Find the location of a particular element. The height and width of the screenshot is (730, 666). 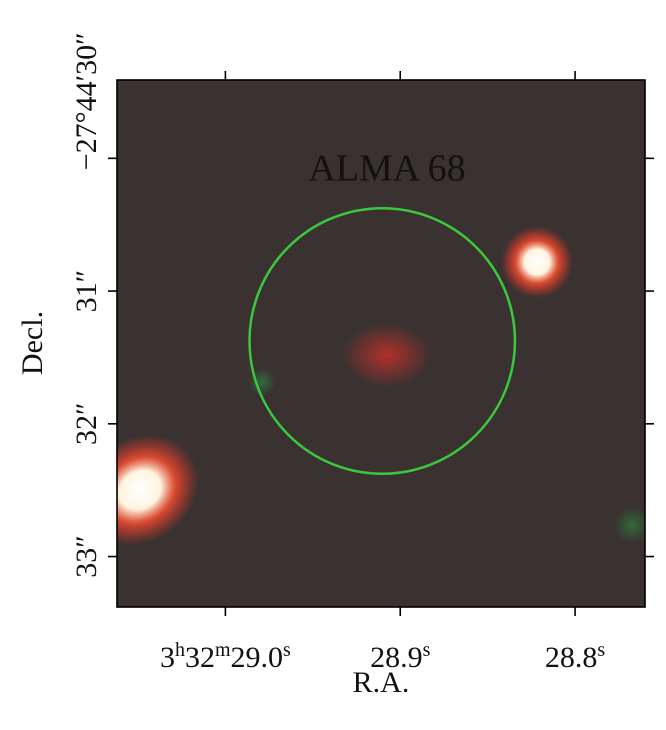

x-tick-label: 28.8s is located at coordinates (575, 656).